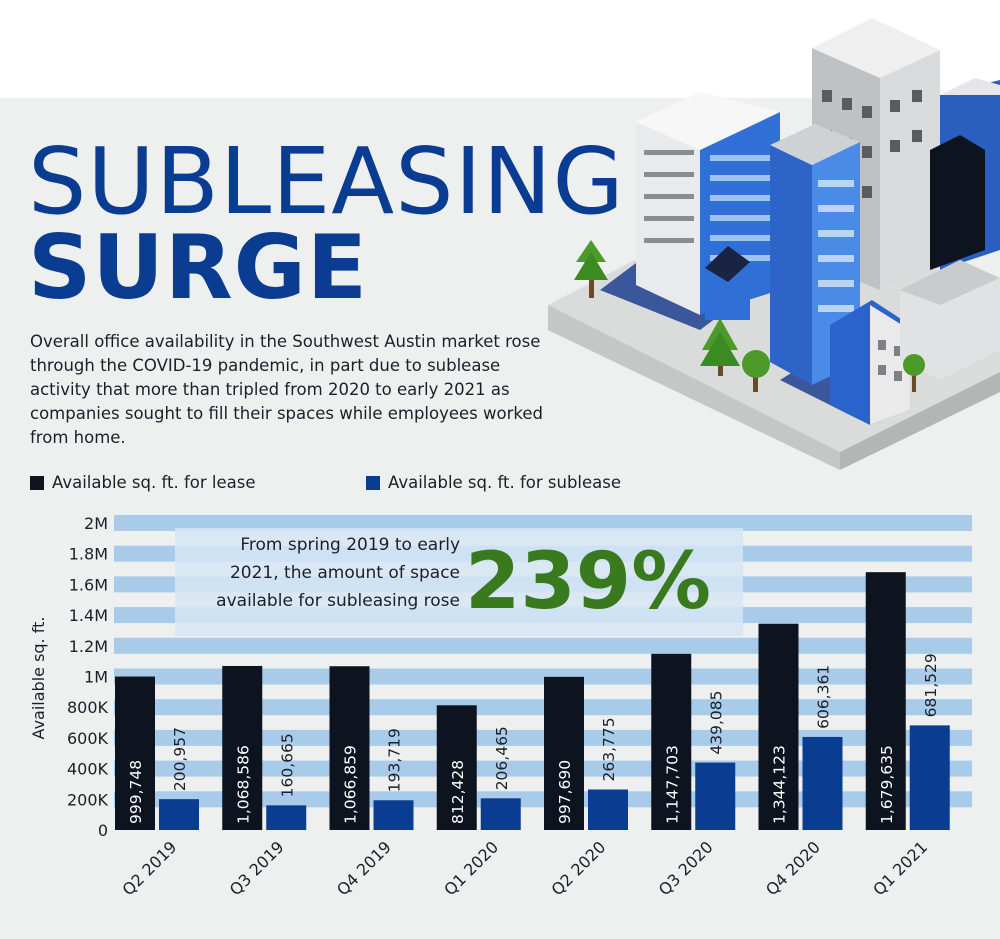 This screenshot has width=1000, height=939. I want to click on bar-label-lease: 1,147,703, so click(672, 784).